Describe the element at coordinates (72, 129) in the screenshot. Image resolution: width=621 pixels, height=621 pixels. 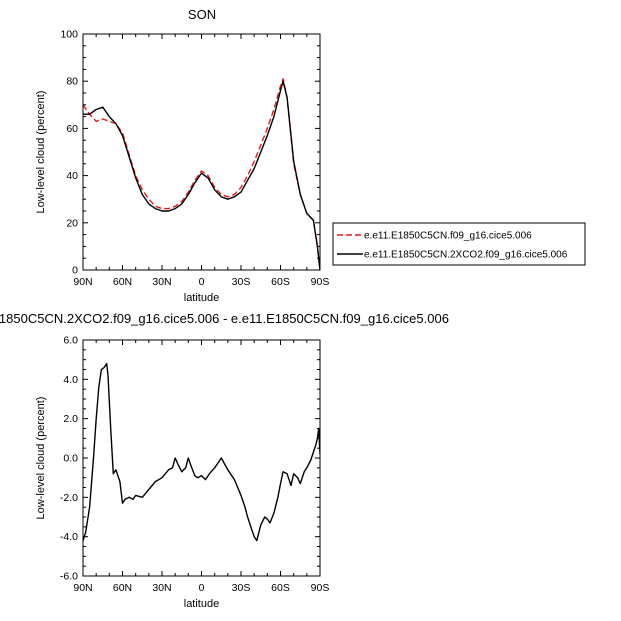
I see `y-tick-label: 60` at that location.